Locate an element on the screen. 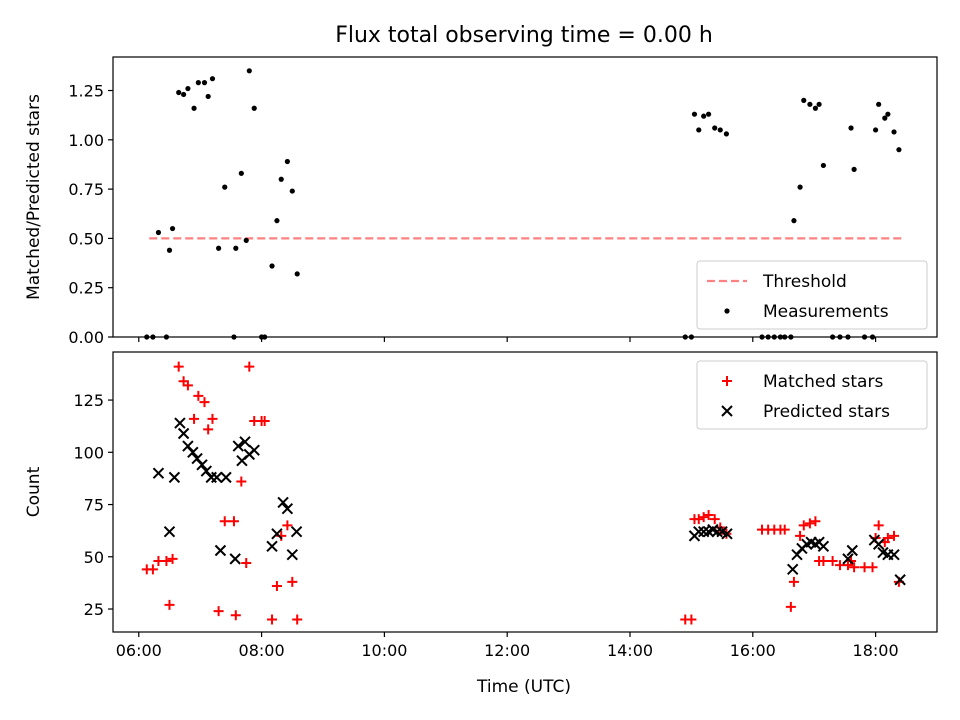  legend-marker is located at coordinates (727, 311).